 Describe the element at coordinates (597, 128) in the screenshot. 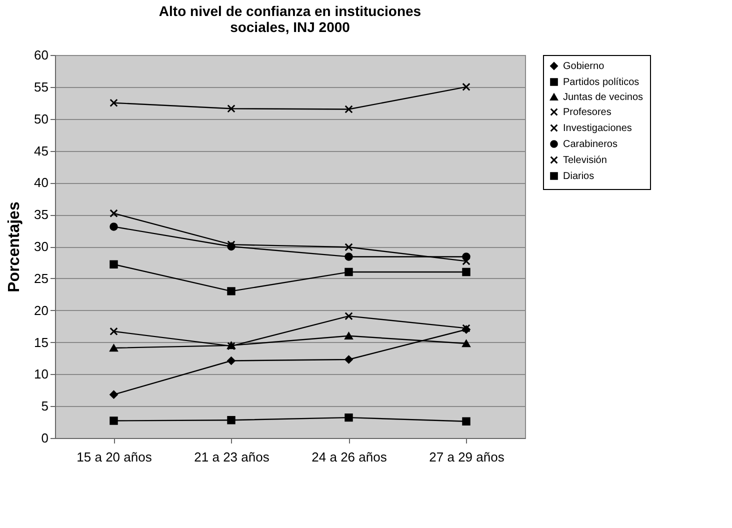

I see `legend-label: Investigaciones` at that location.